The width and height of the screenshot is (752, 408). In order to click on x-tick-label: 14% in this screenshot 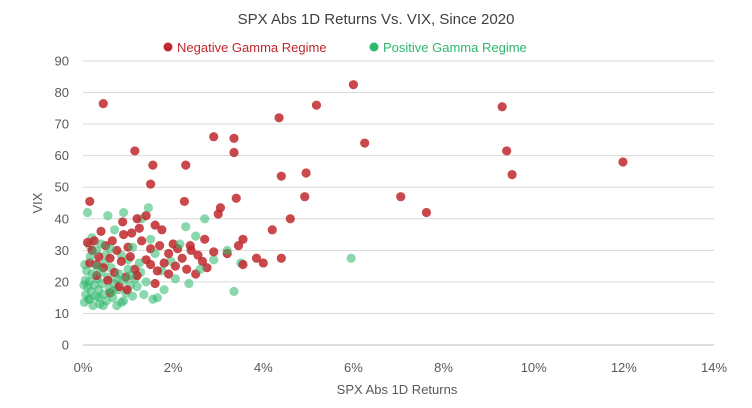, I will do `click(714, 367)`.